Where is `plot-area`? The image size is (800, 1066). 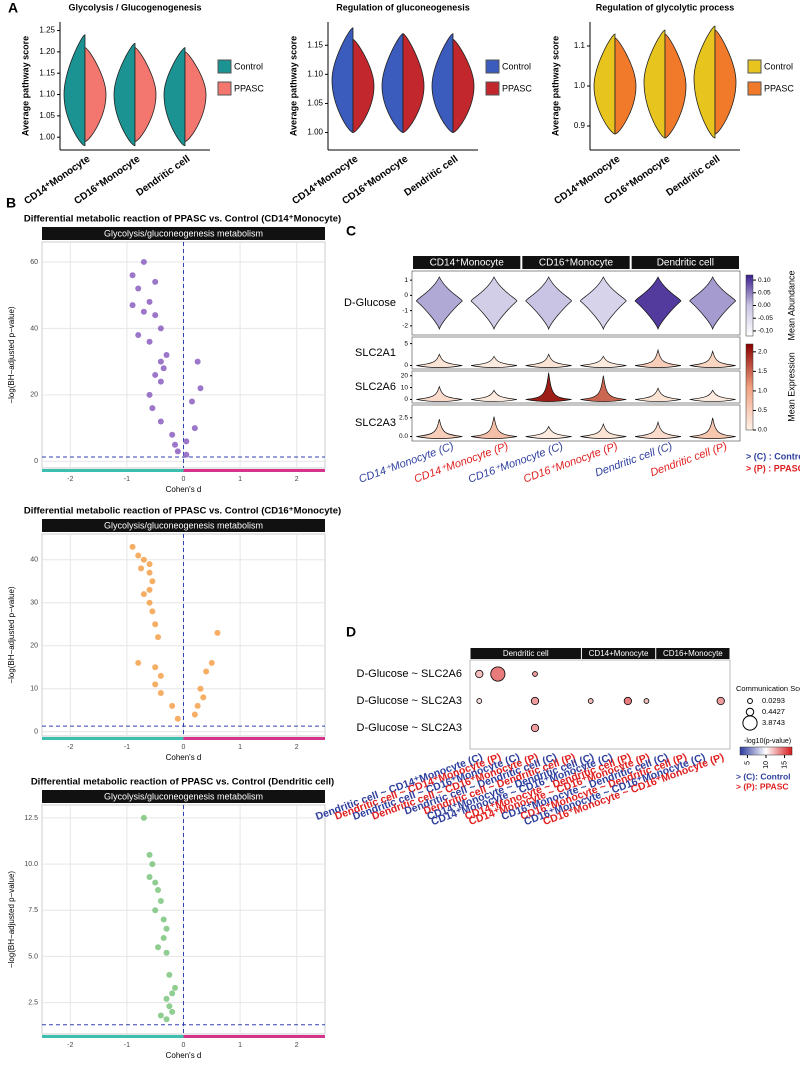
plot-area is located at coordinates (600, 704).